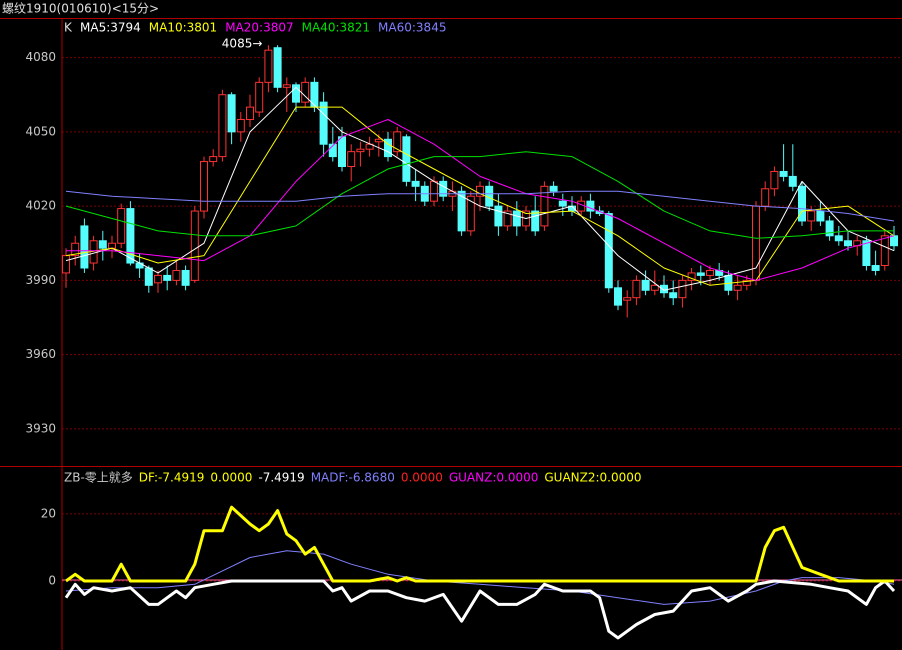 Image resolution: width=902 pixels, height=650 pixels. I want to click on panel-label: K, so click(68, 28).